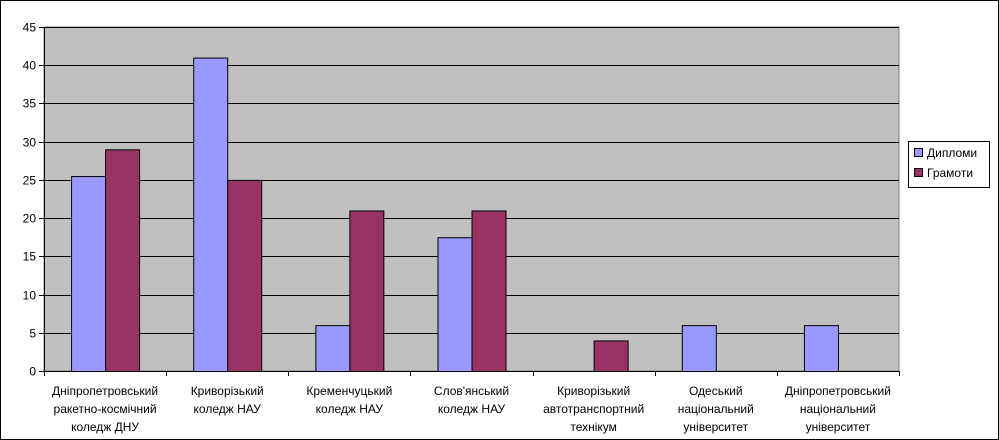 The width and height of the screenshot is (999, 440). Describe the element at coordinates (32, 334) in the screenshot. I see `y-tick-label: 5` at that location.